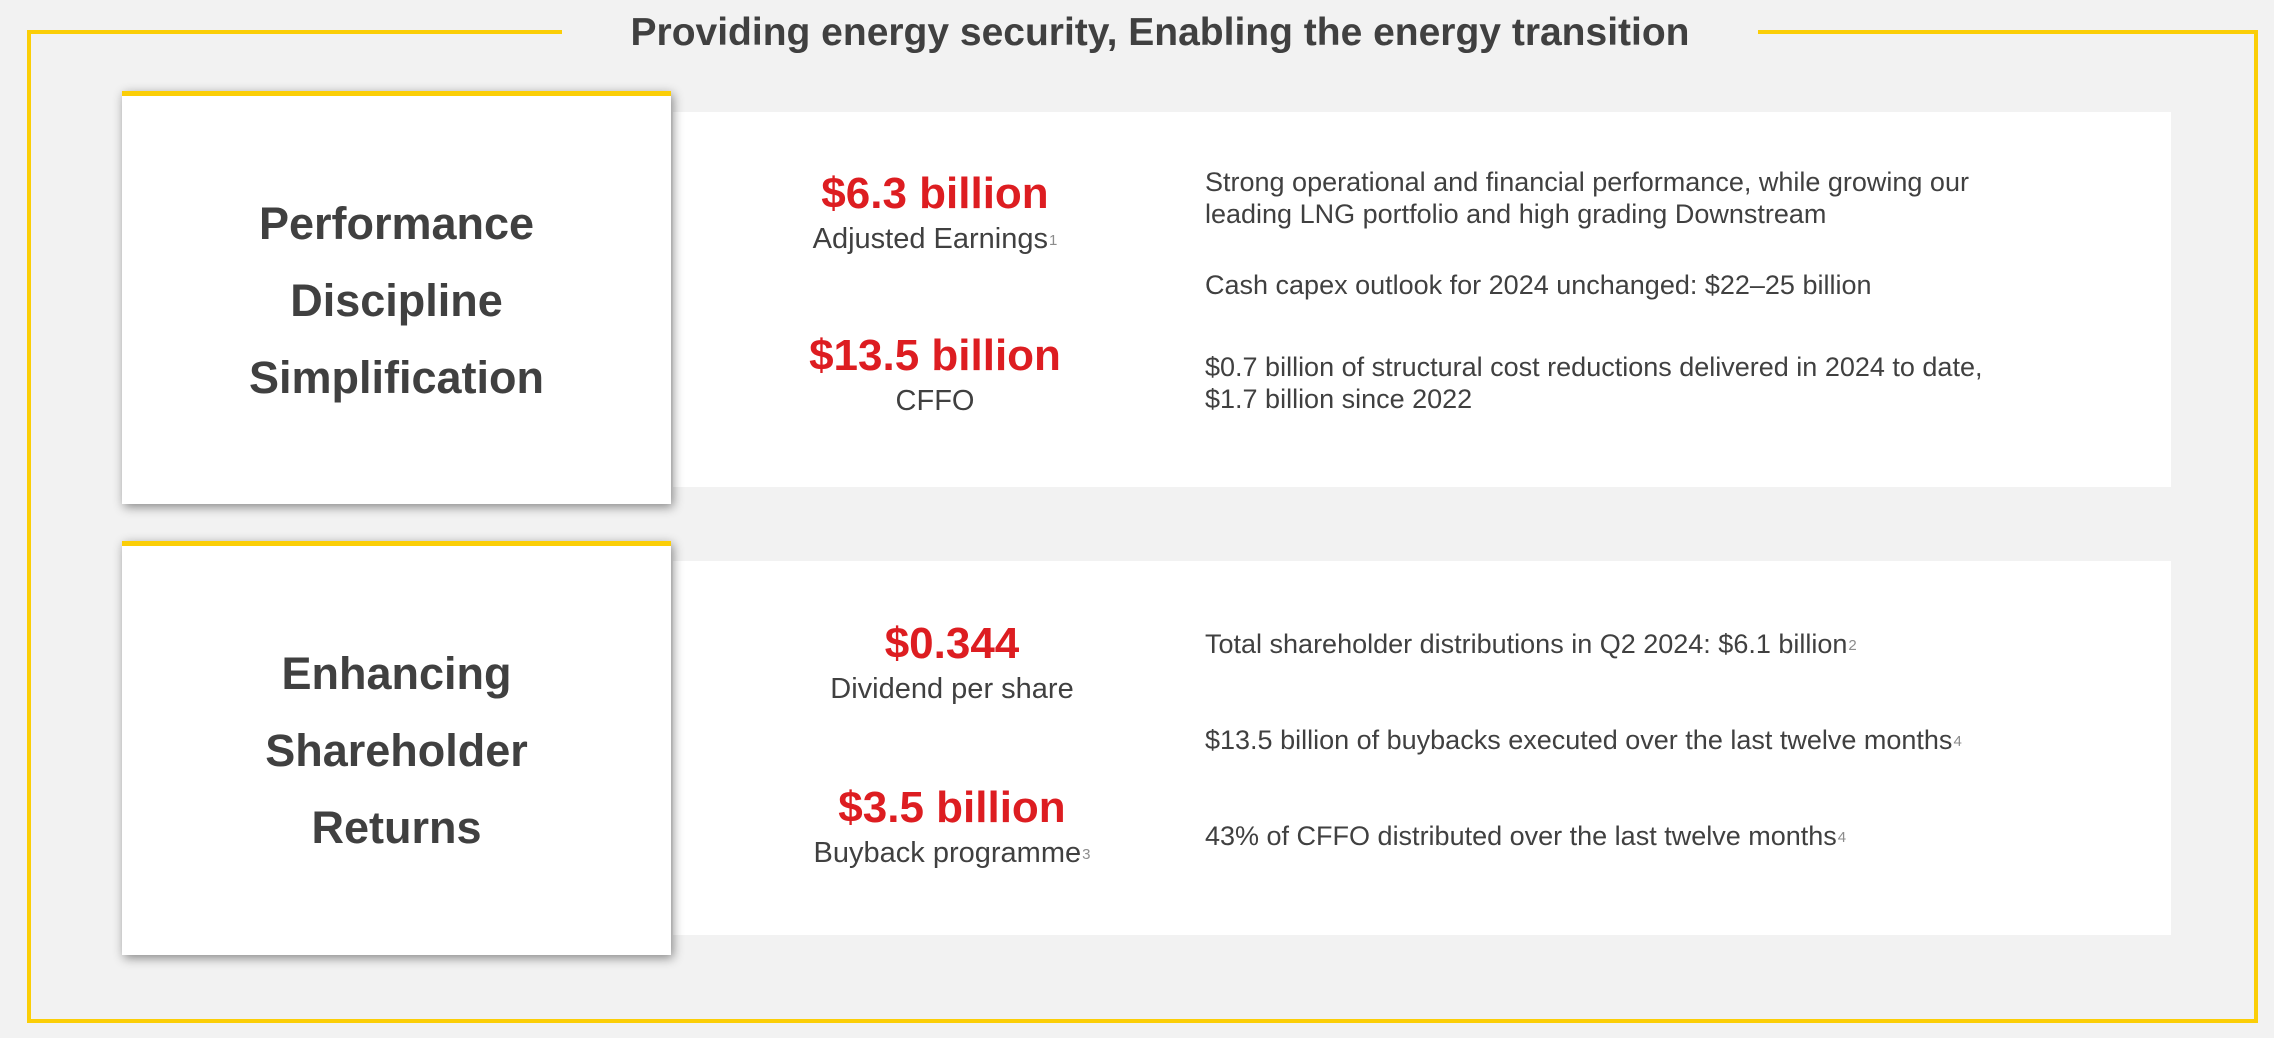  What do you see at coordinates (930, 239) in the screenshot?
I see `metric-label-text: Adjusted Earnings` at bounding box center [930, 239].